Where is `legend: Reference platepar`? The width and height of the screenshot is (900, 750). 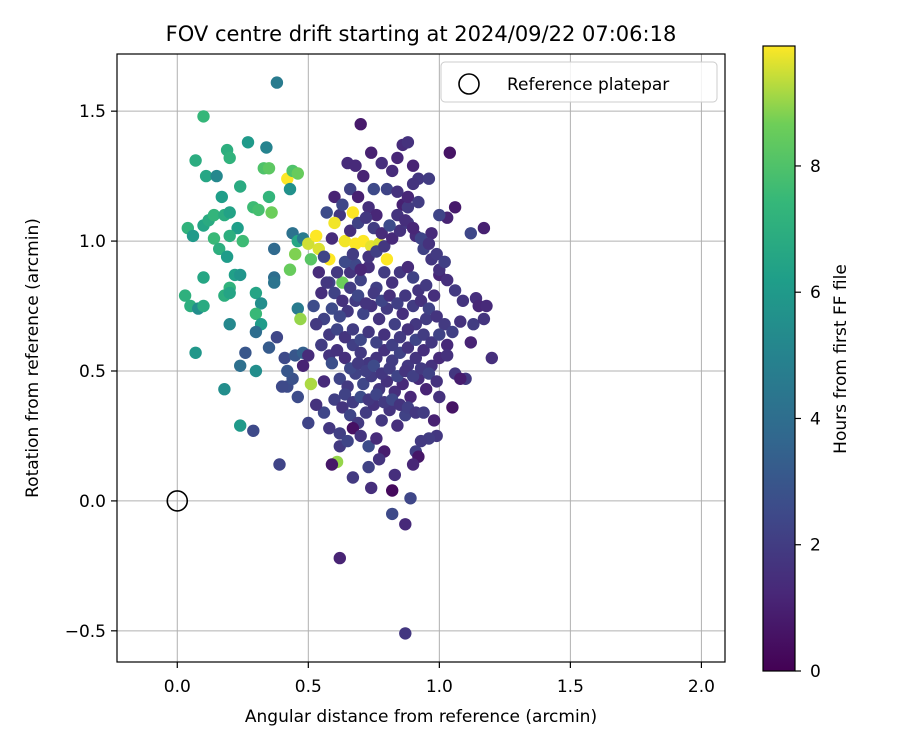
legend: Reference platepar is located at coordinates (579, 82).